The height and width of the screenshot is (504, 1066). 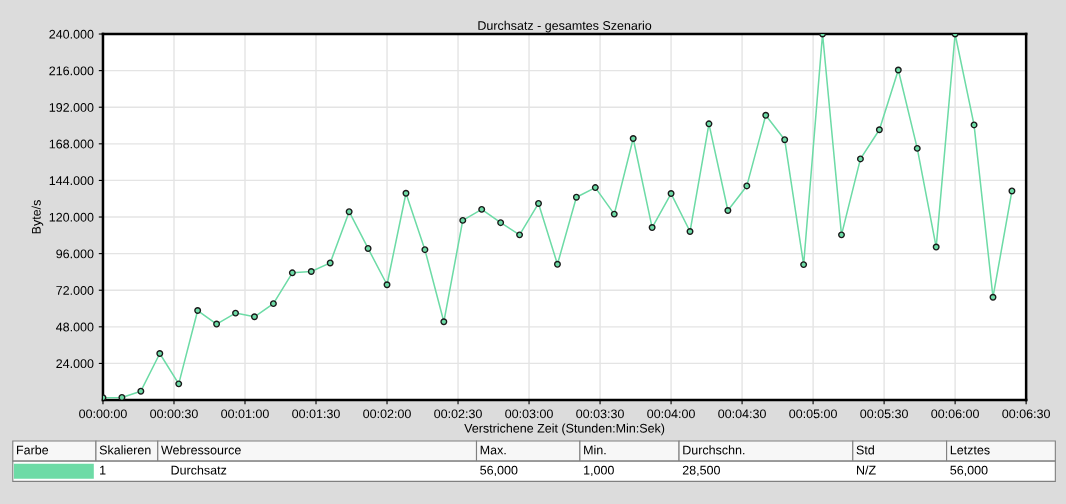 I want to click on y-tick-label: 168.000, so click(x=71, y=144).